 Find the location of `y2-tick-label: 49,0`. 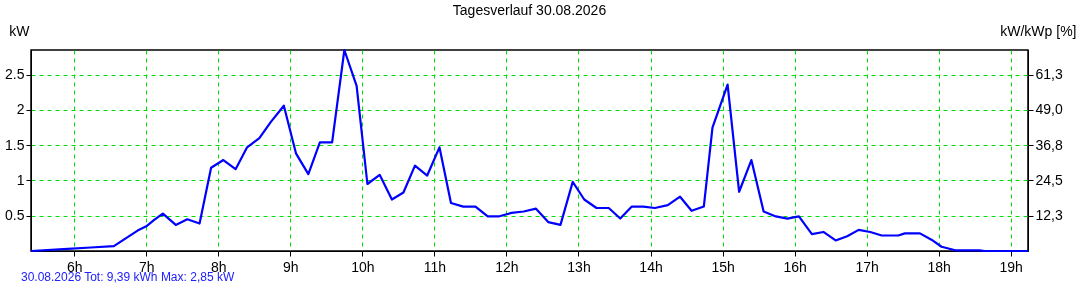

y2-tick-label: 49,0 is located at coordinates (1049, 109).